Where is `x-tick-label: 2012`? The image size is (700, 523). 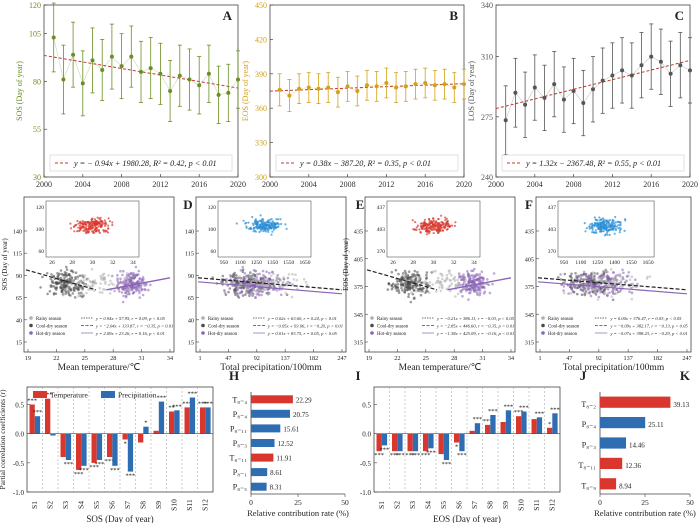 x-tick-label: 2012 is located at coordinates (386, 184).